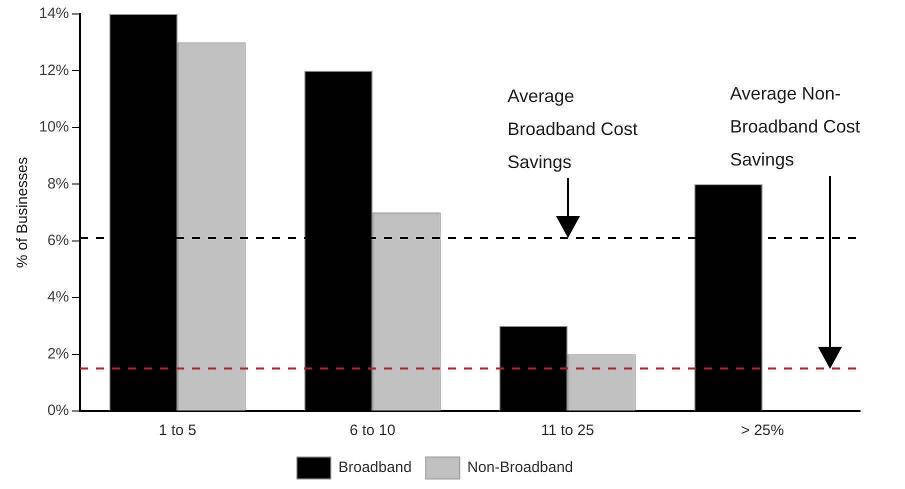  I want to click on y-tick-label: 0%, so click(58, 411).